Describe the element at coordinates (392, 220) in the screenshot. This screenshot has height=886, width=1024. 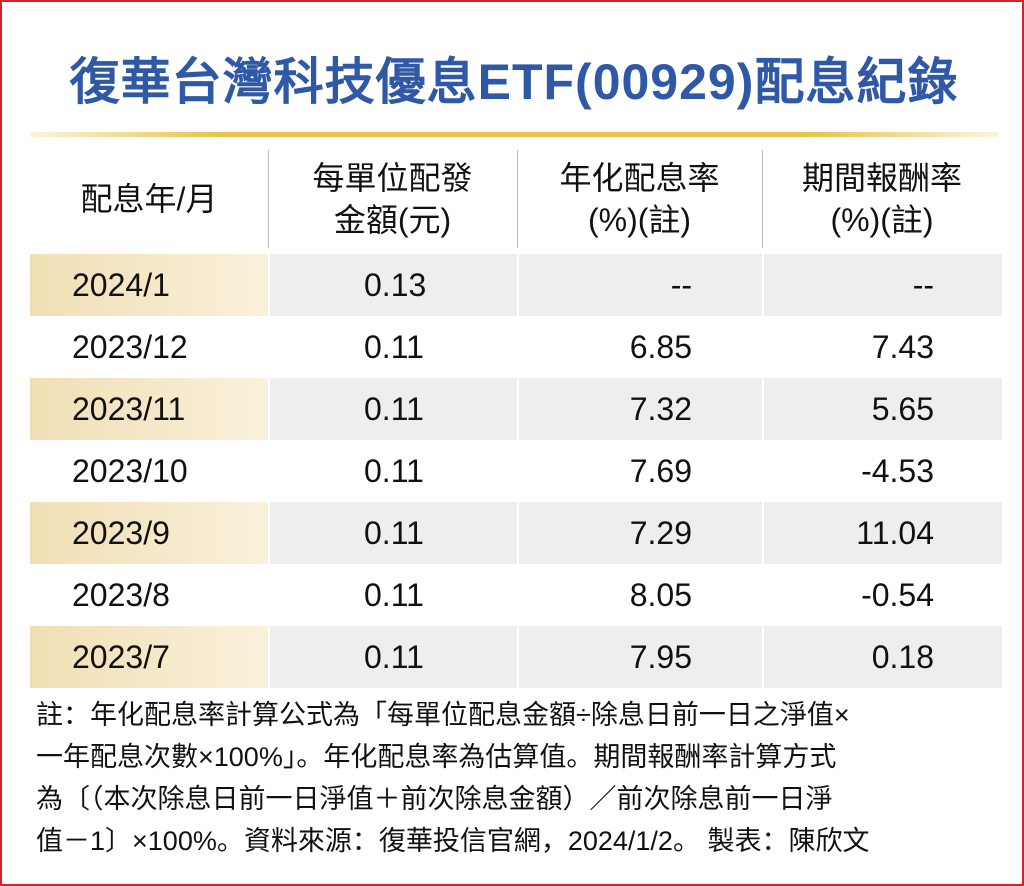
I see `header-text: 金額(元)` at that location.